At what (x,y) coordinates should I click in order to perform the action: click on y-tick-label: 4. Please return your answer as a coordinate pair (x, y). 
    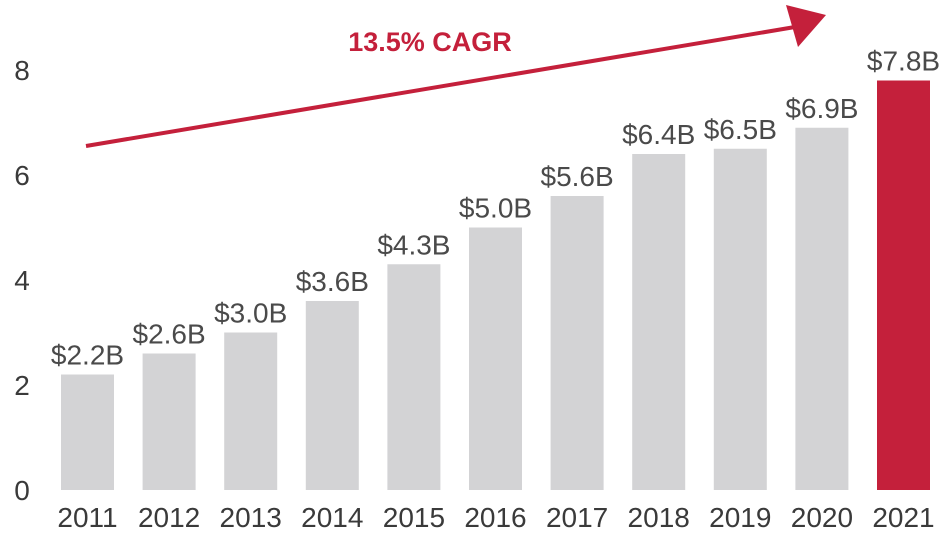
    Looking at the image, I should click on (22, 280).